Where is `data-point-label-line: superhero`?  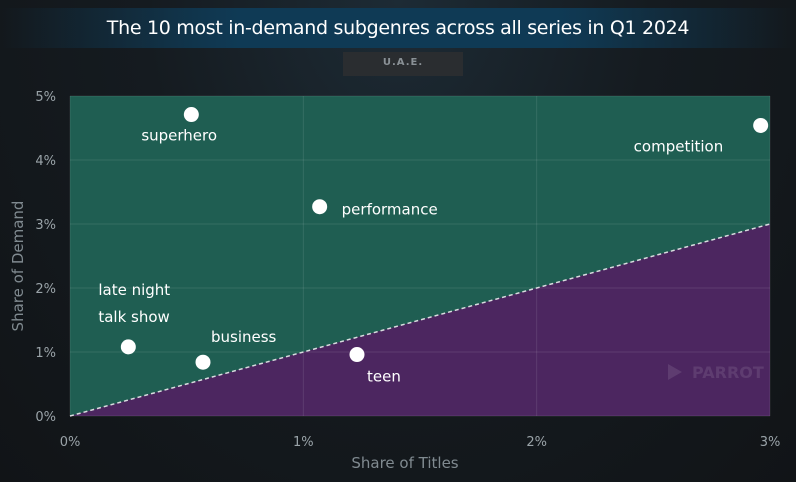
data-point-label-line: superhero is located at coordinates (179, 136).